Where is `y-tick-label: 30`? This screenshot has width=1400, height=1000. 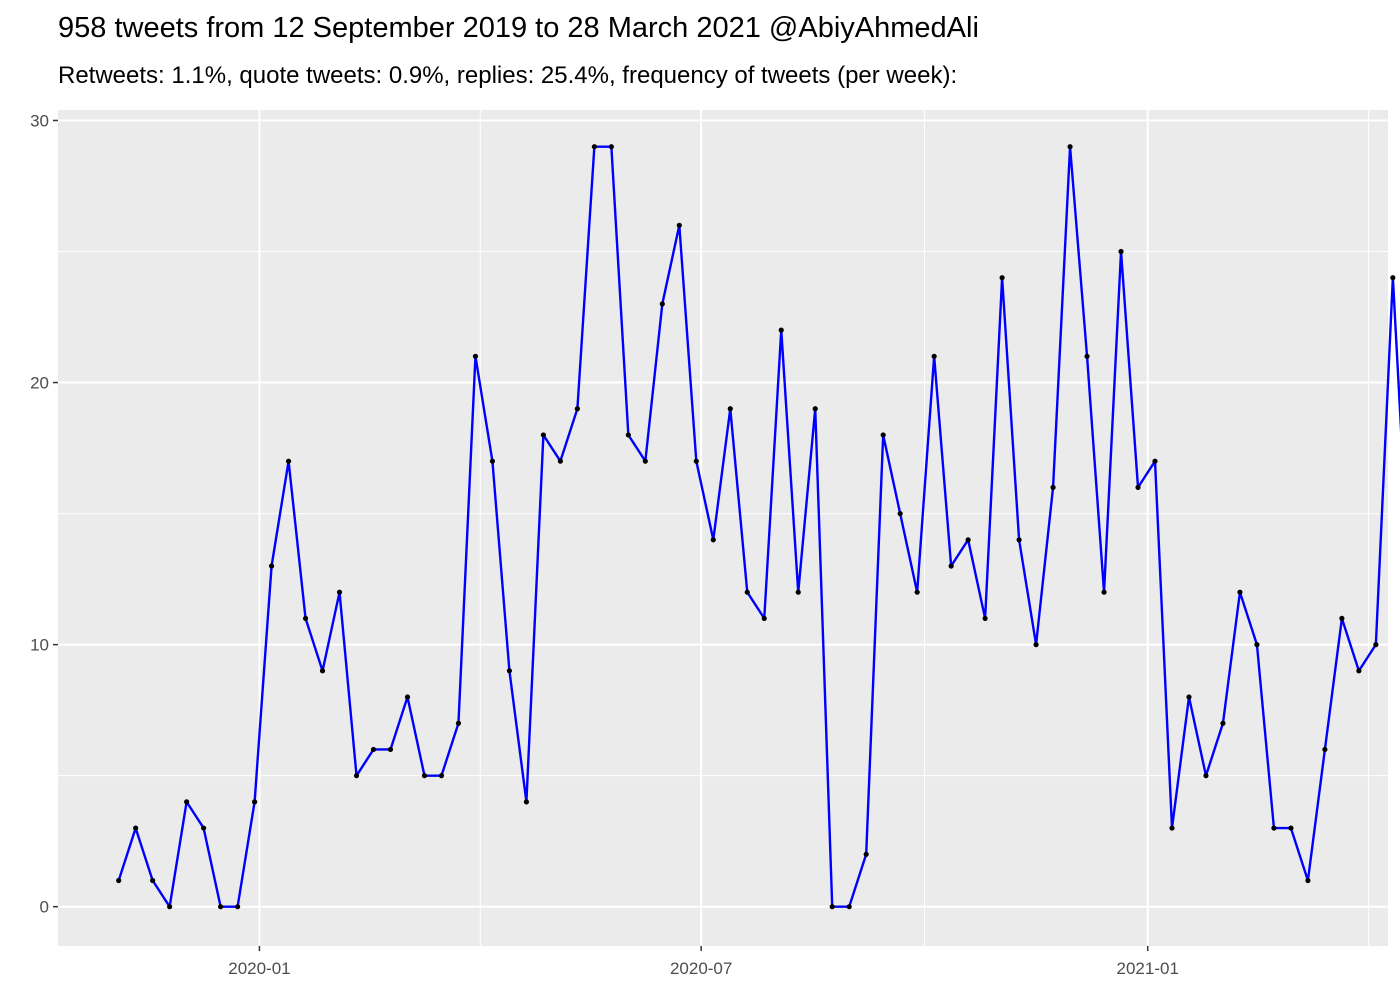 y-tick-label: 30 is located at coordinates (39, 120).